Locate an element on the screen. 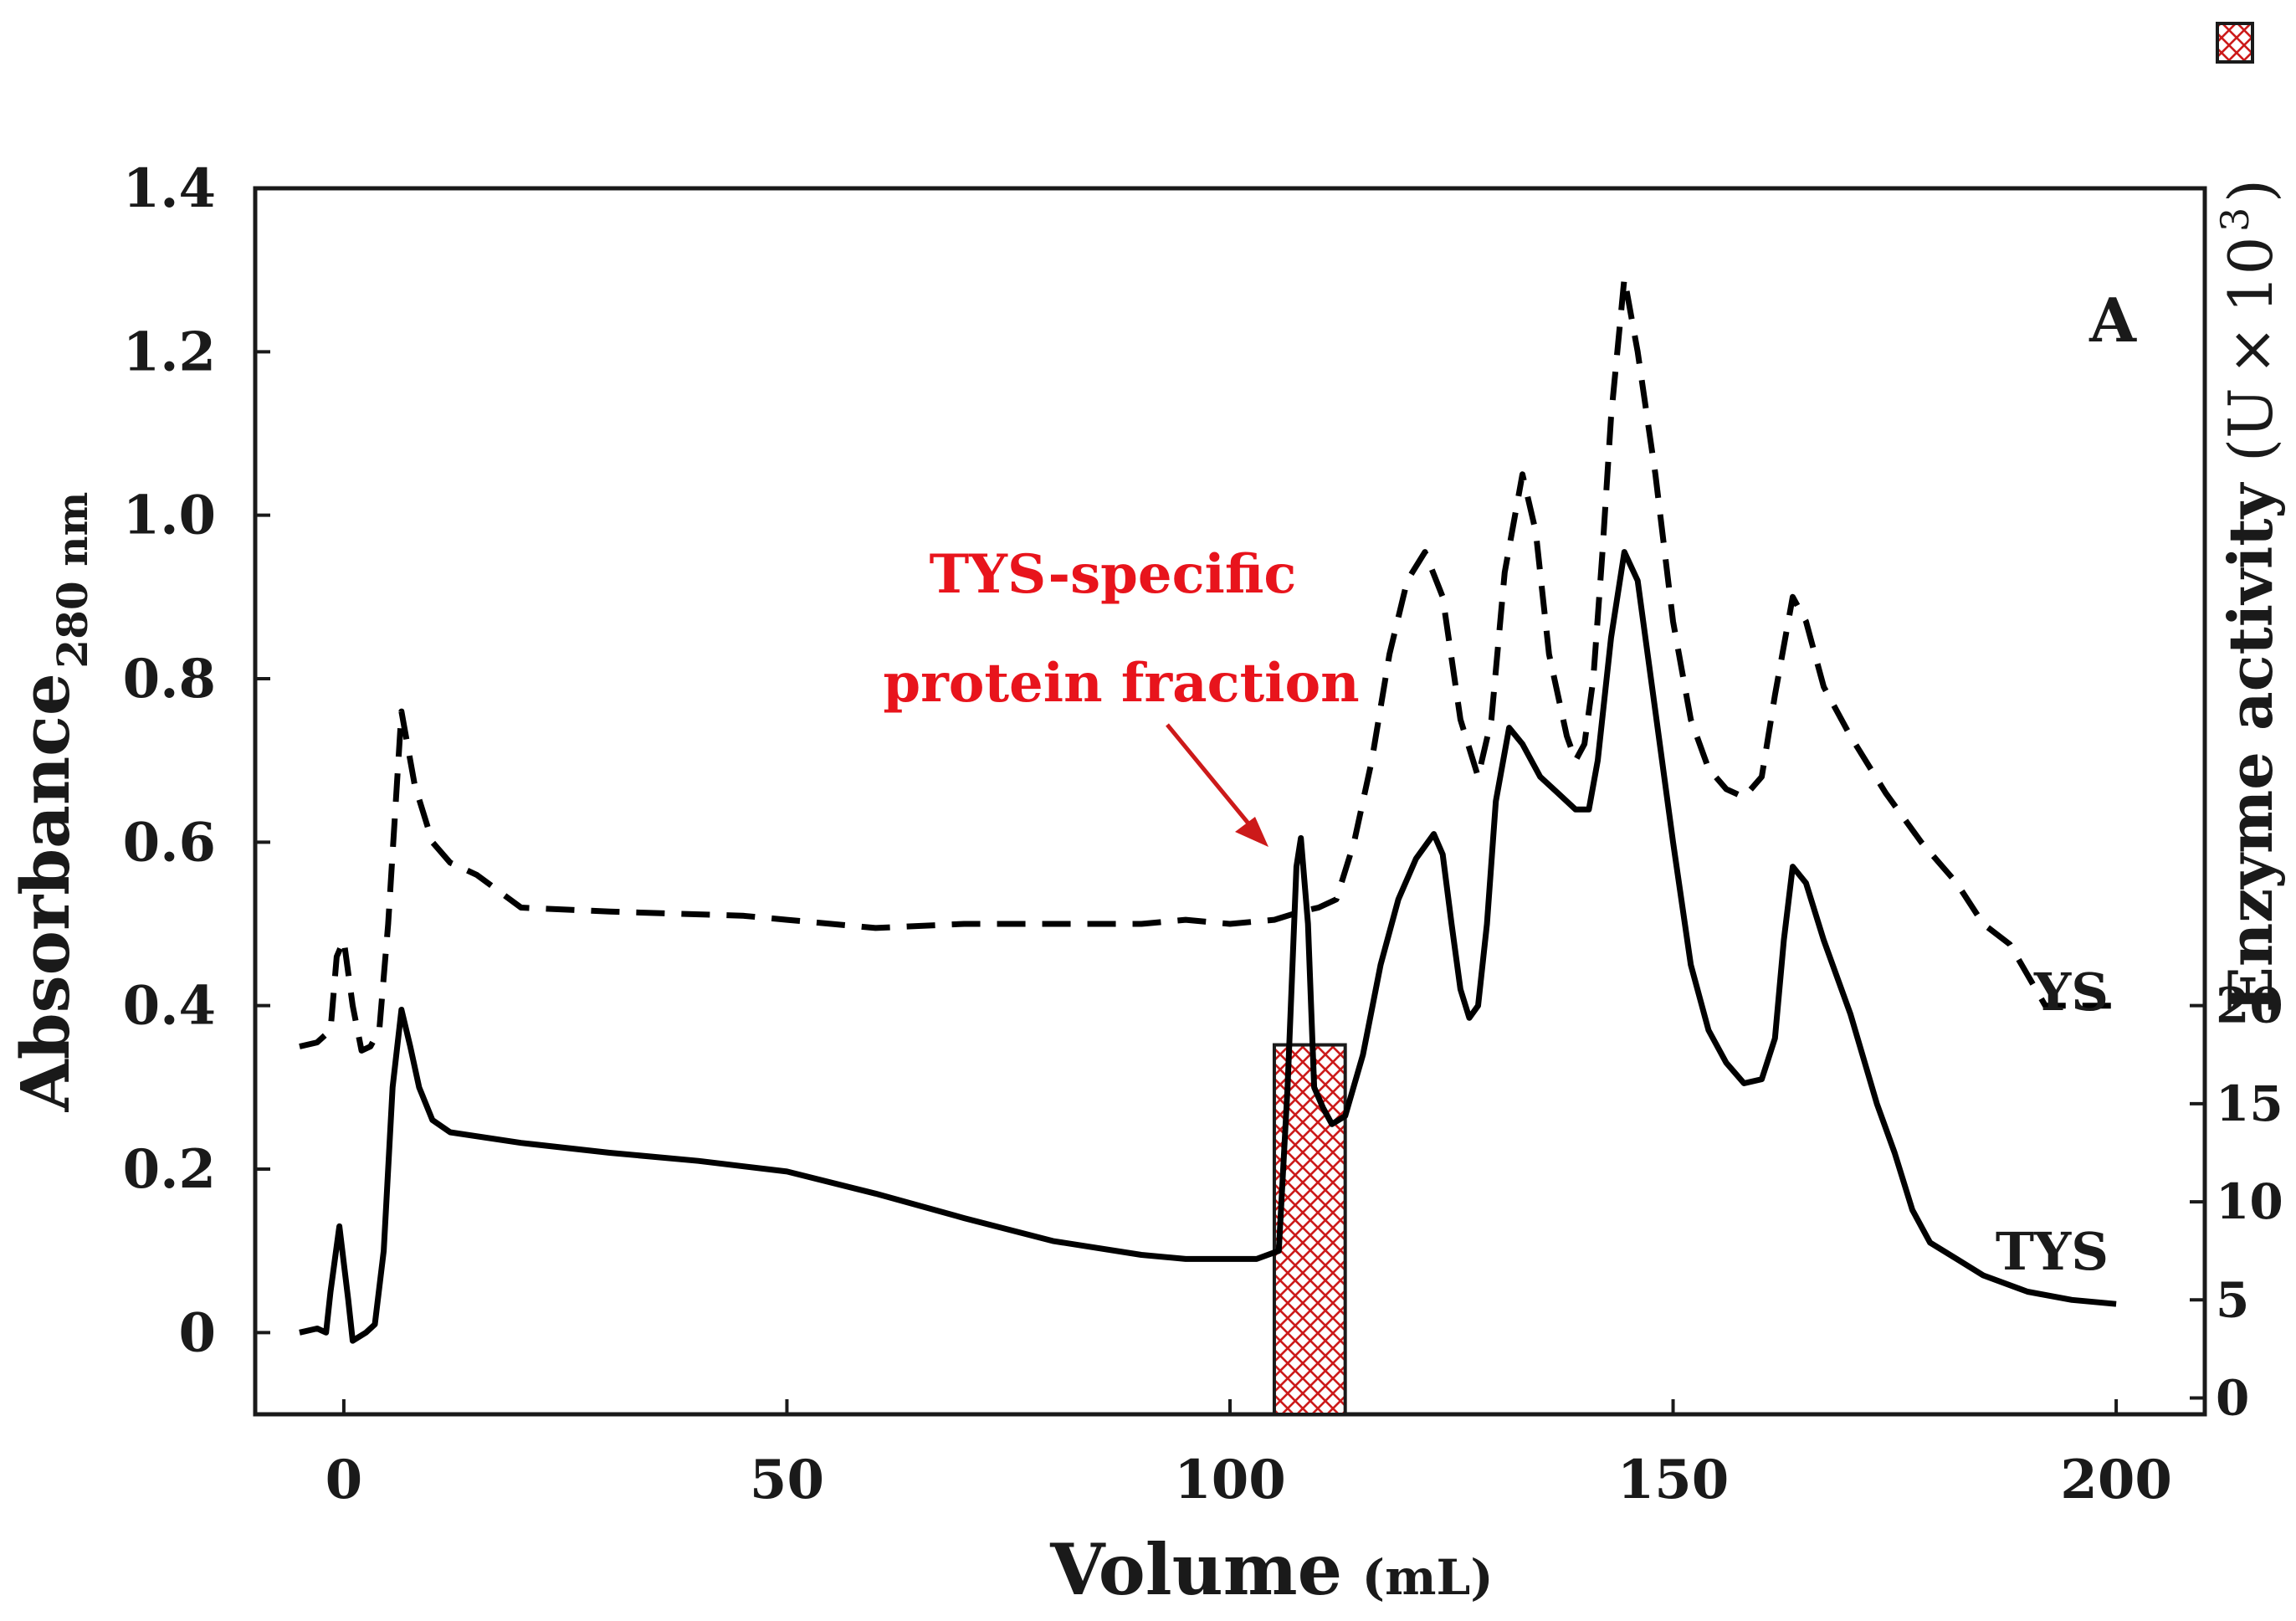  x-axis-title: Volume (mL) is located at coordinates (1271, 1569).